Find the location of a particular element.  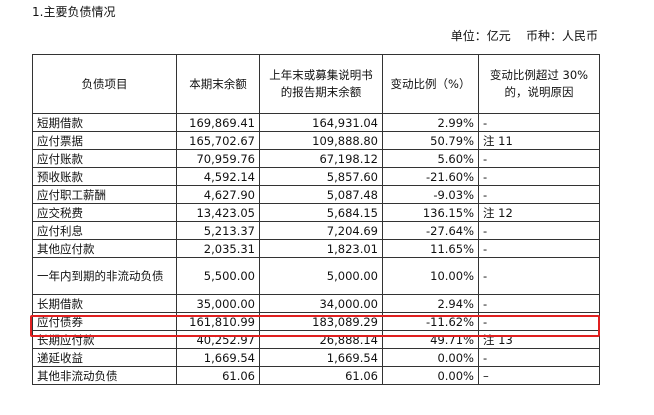

row-current: 61.06 is located at coordinates (218, 375).